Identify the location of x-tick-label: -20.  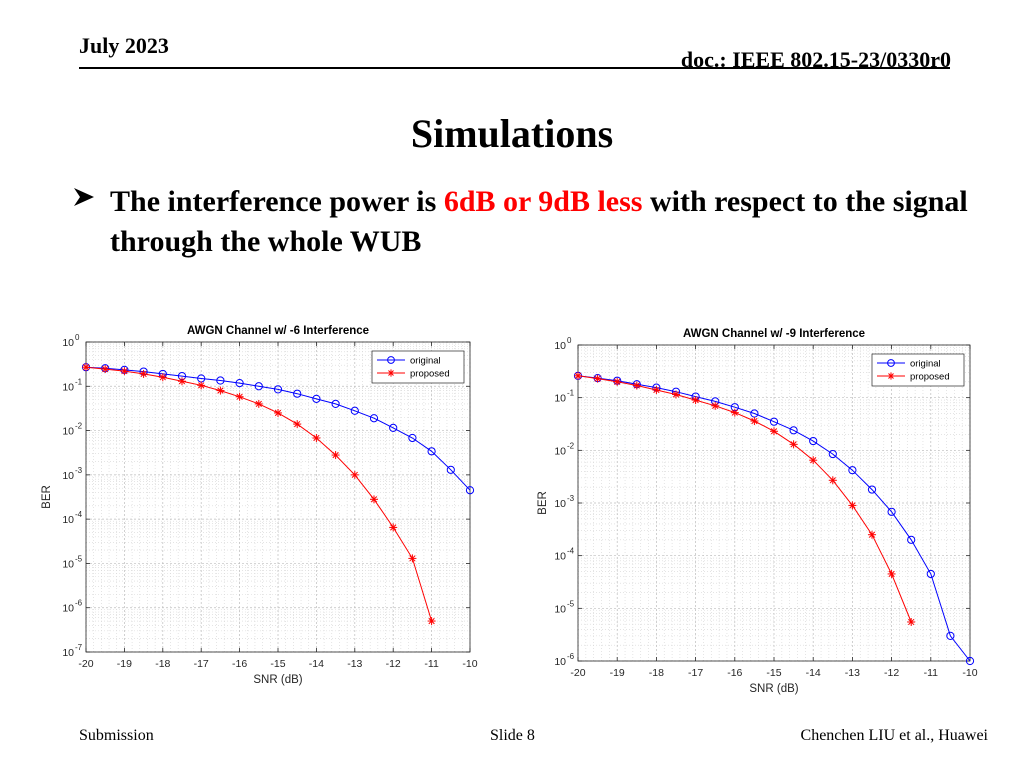
(85, 664).